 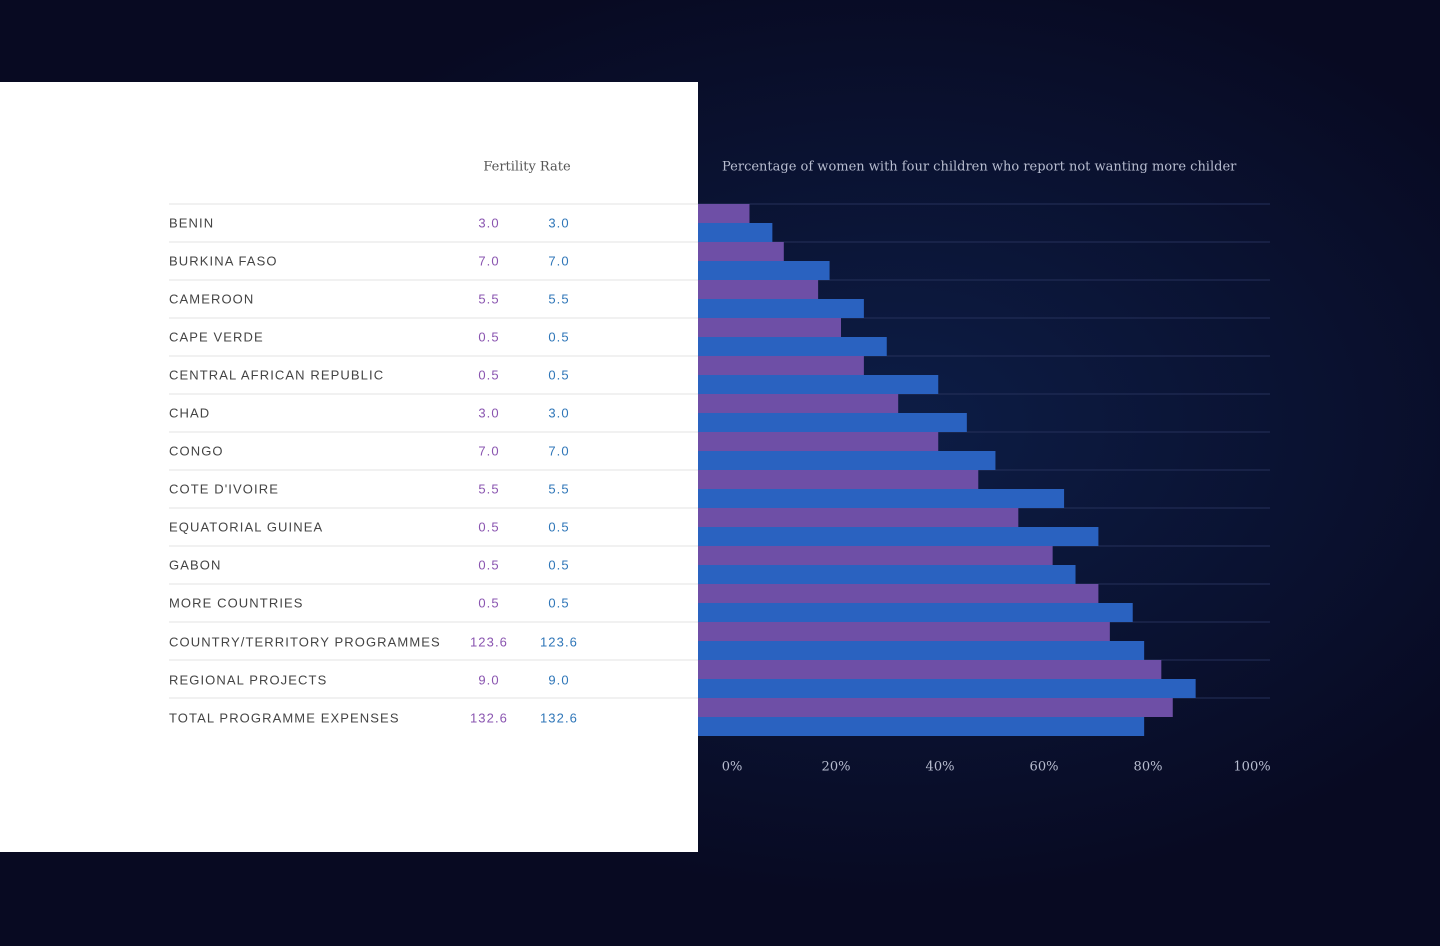 I want to click on row-label: EQUATORIAL GUINEA, so click(x=246, y=526).